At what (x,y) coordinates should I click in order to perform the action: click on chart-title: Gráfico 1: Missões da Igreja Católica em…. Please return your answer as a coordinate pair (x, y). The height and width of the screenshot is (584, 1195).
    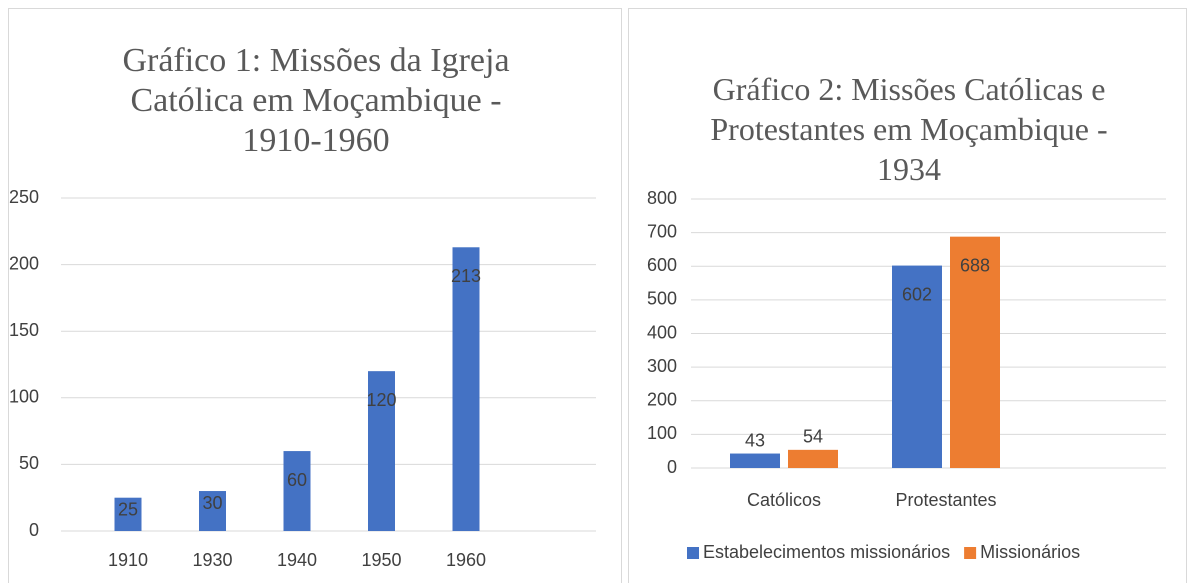
    Looking at the image, I should click on (316, 100).